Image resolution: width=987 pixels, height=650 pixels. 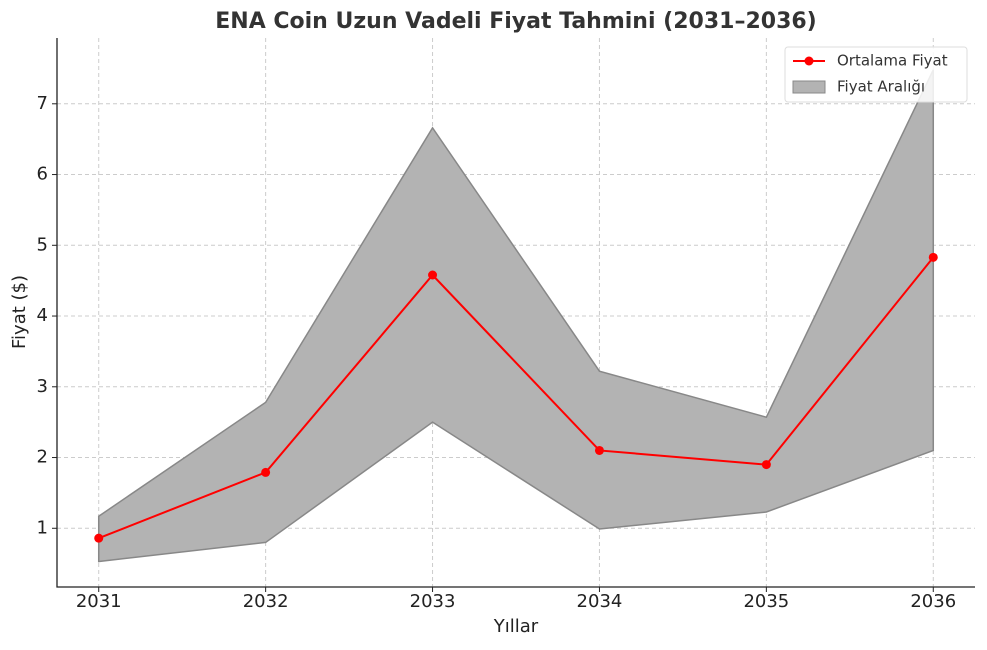 I want to click on legend-swatch, so click(x=809, y=87).